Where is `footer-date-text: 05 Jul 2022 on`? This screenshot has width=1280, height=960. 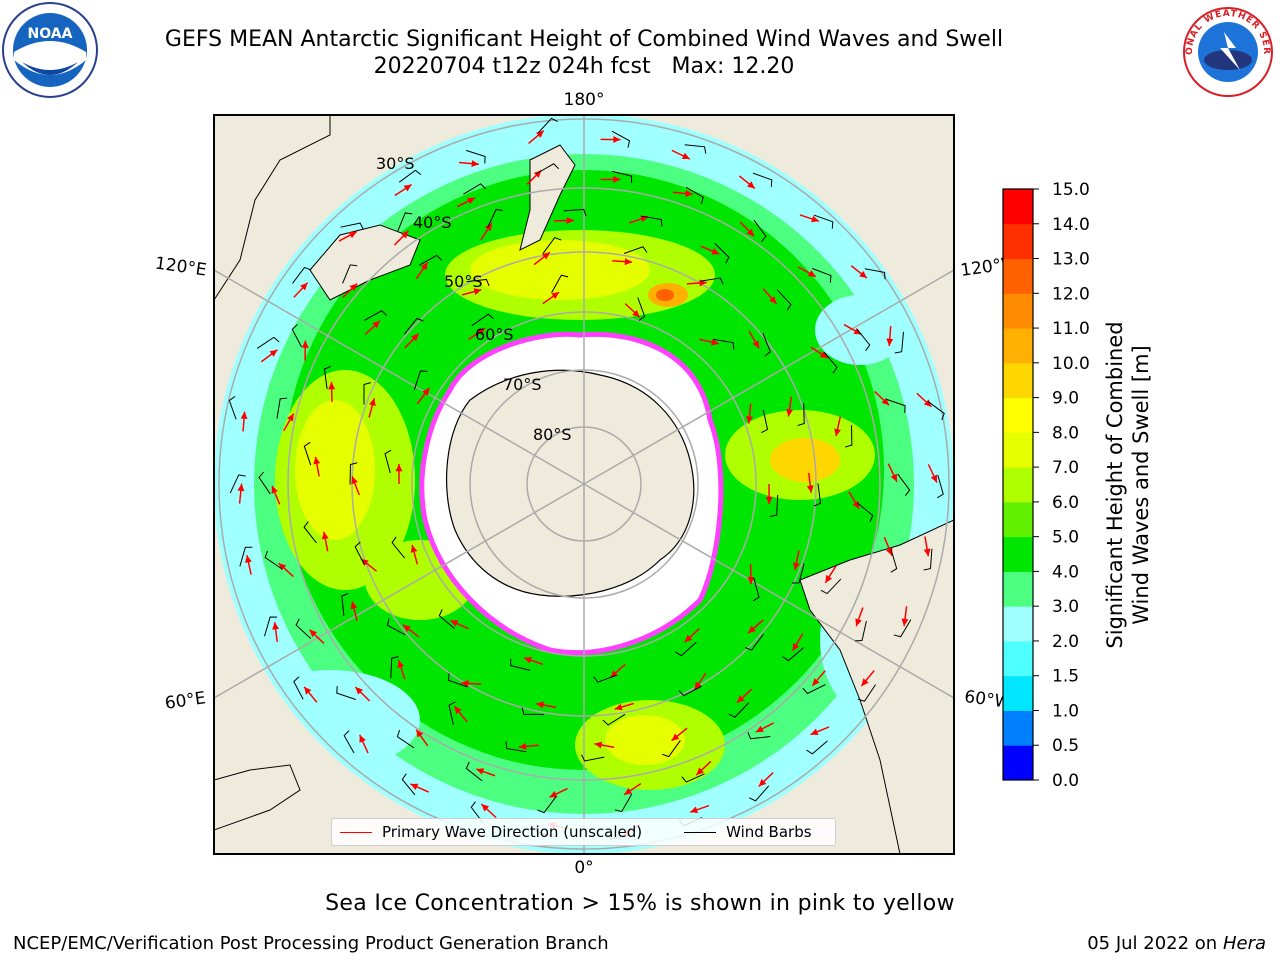
footer-date-text: 05 Jul 2022 on is located at coordinates (1155, 943).